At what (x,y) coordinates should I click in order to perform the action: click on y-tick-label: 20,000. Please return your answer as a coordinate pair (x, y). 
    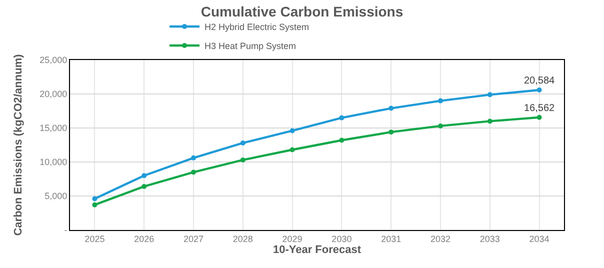
    Looking at the image, I should click on (54, 94).